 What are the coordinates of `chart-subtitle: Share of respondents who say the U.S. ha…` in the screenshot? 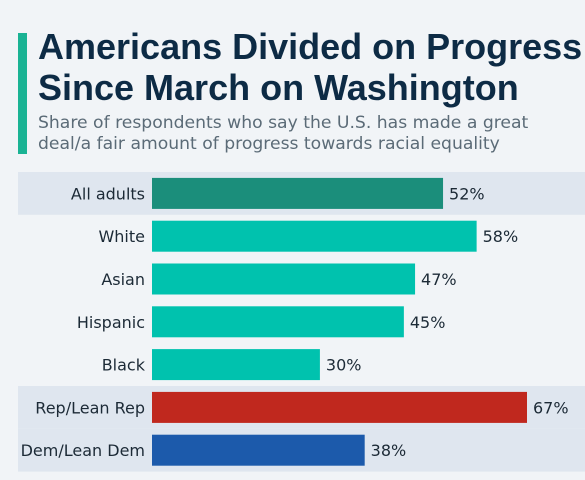 It's located at (283, 133).